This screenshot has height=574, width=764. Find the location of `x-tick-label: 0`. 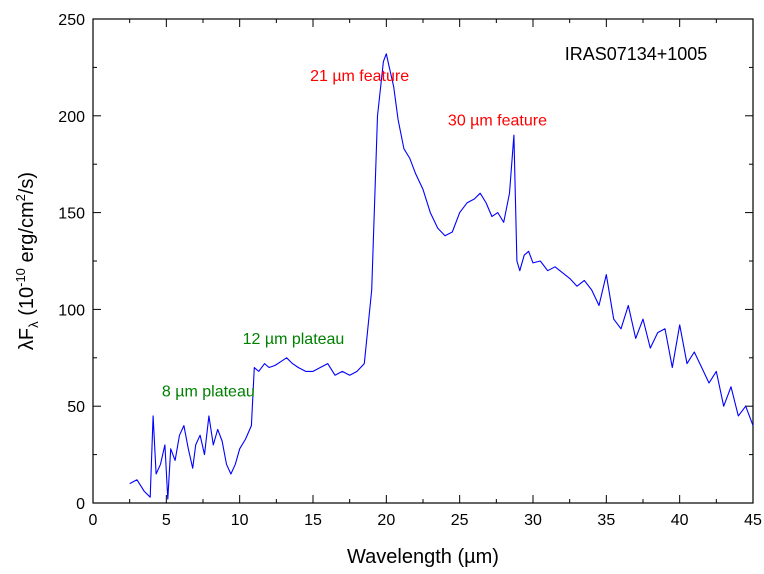

x-tick-label: 0 is located at coordinates (93, 520).